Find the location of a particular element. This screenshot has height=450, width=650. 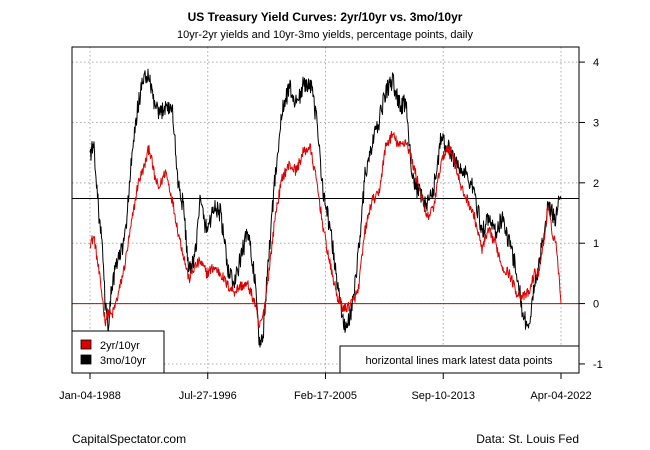

x-tick-label: Apr-04-2022 is located at coordinates (560, 396).